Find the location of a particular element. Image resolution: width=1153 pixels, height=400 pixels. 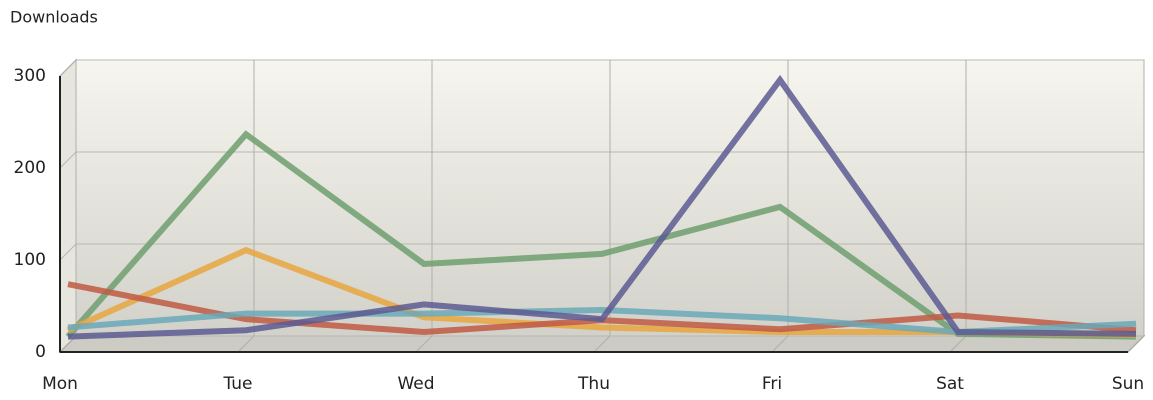

y-tick-label: 100 is located at coordinates (30, 260).